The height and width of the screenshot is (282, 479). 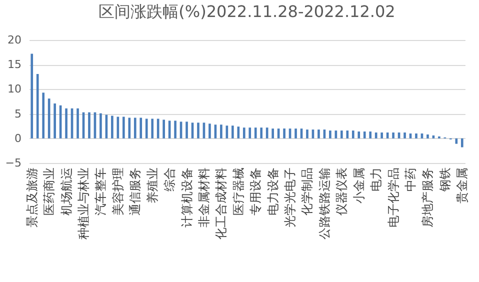 What do you see at coordinates (247, 11) in the screenshot?
I see `chart-title: 区间涨跌幅(%)2022.11.28-2022.12.02` at bounding box center [247, 11].